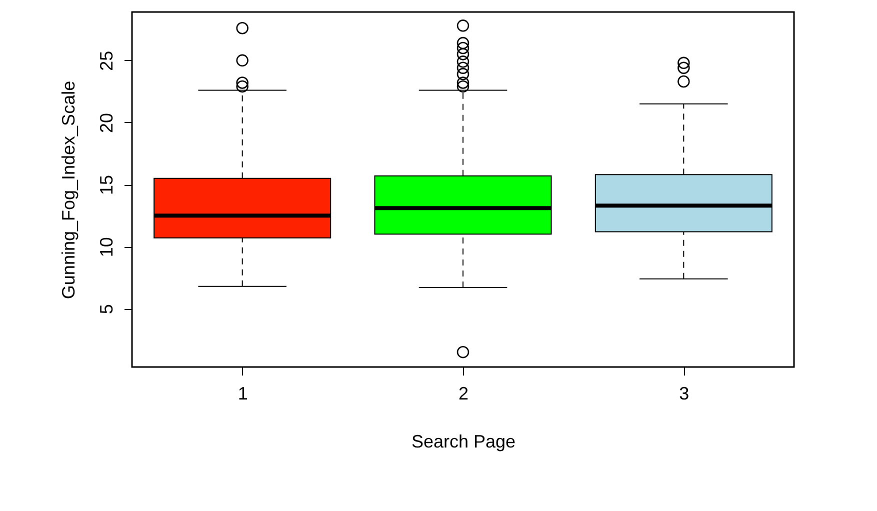 Image resolution: width=877 pixels, height=511 pixels. I want to click on x-axis-title: Search Page, so click(463, 442).